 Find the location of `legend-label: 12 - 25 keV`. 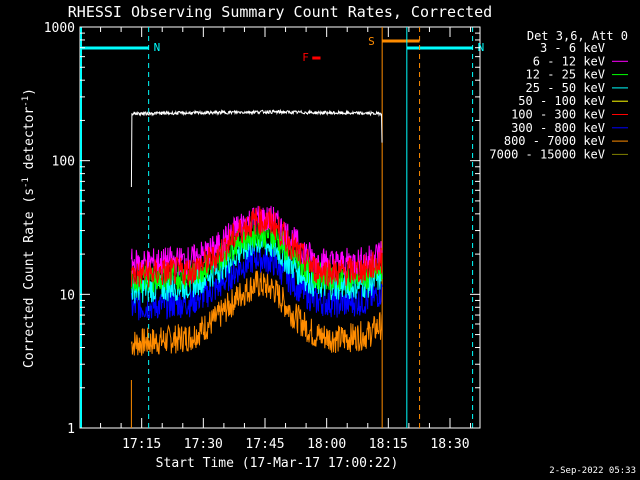

legend-label: 12 - 25 keV is located at coordinates (565, 75).